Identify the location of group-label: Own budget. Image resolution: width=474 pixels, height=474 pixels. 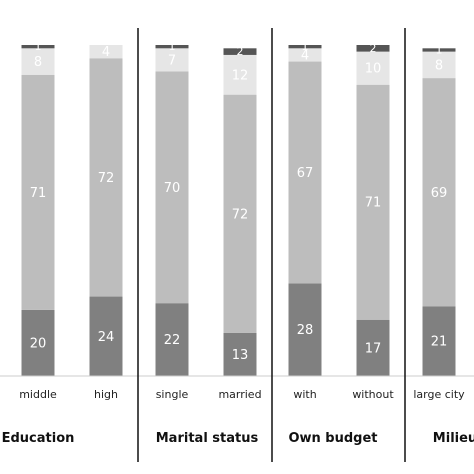
(332, 438).